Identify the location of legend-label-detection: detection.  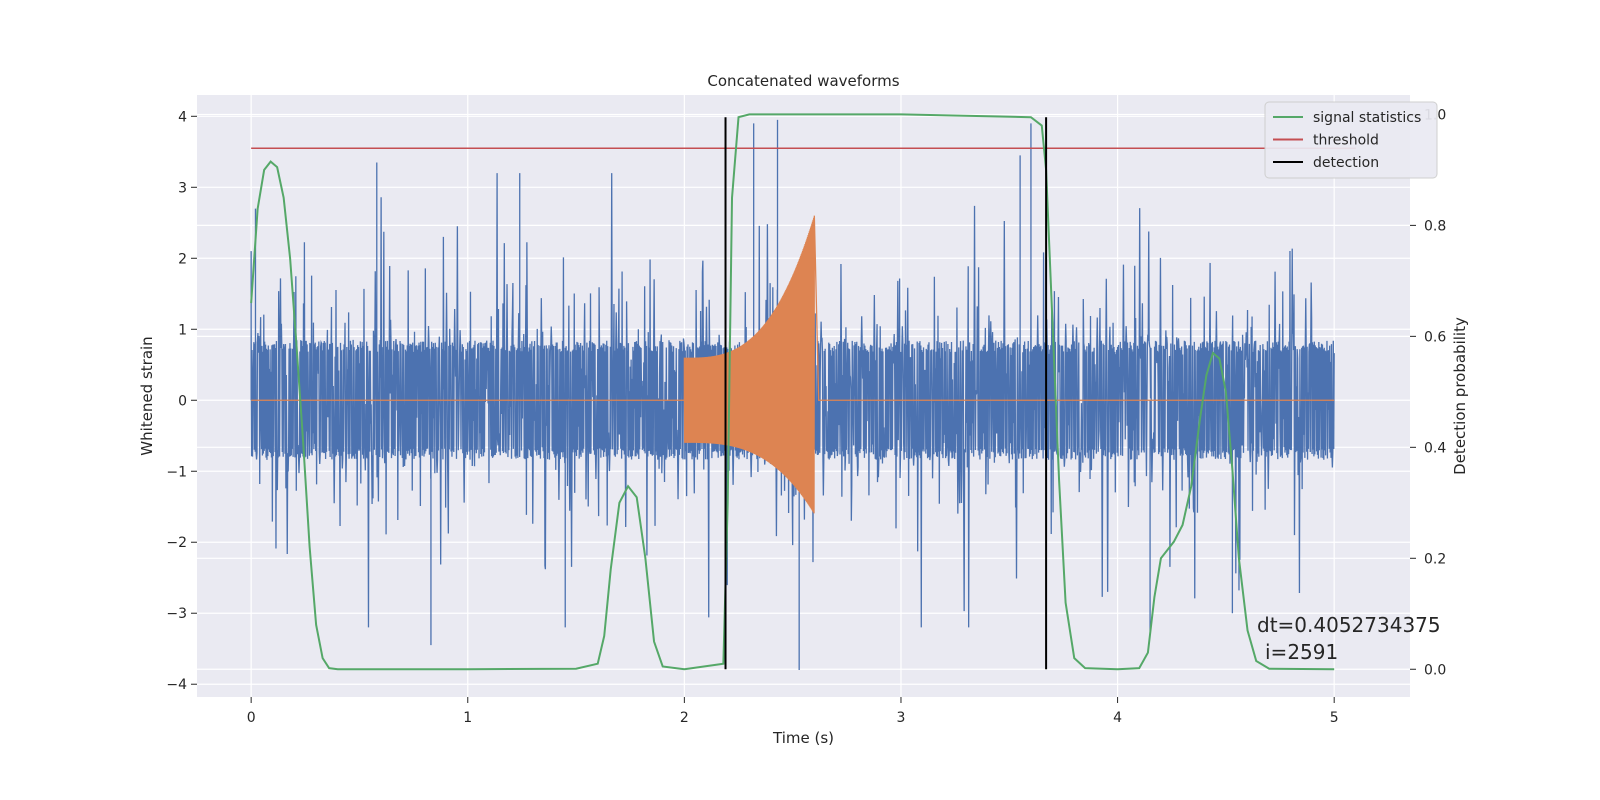
(1346, 163).